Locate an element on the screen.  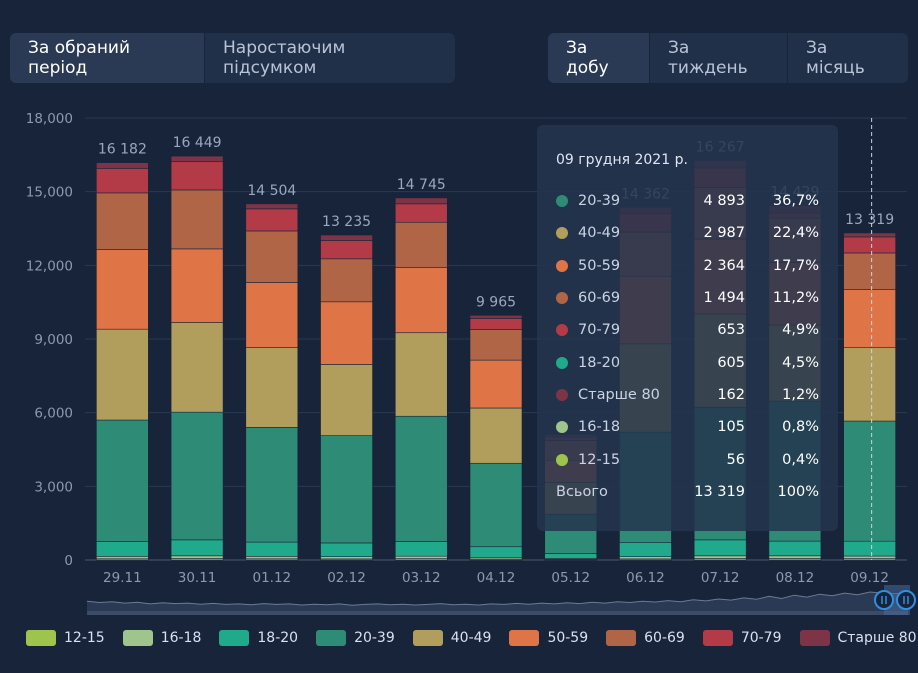
tooltip-series-count: 653 is located at coordinates (731, 330).